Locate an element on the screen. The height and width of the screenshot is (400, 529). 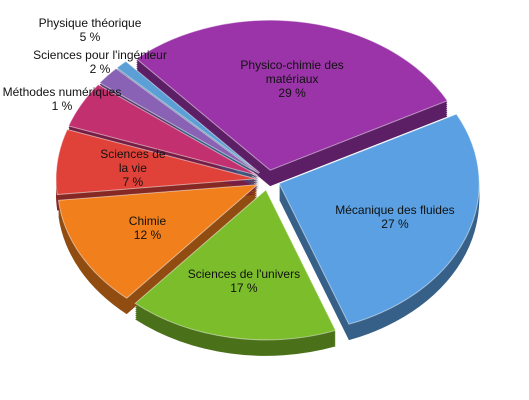
category-label: Mécanique des fluides is located at coordinates (395, 209).